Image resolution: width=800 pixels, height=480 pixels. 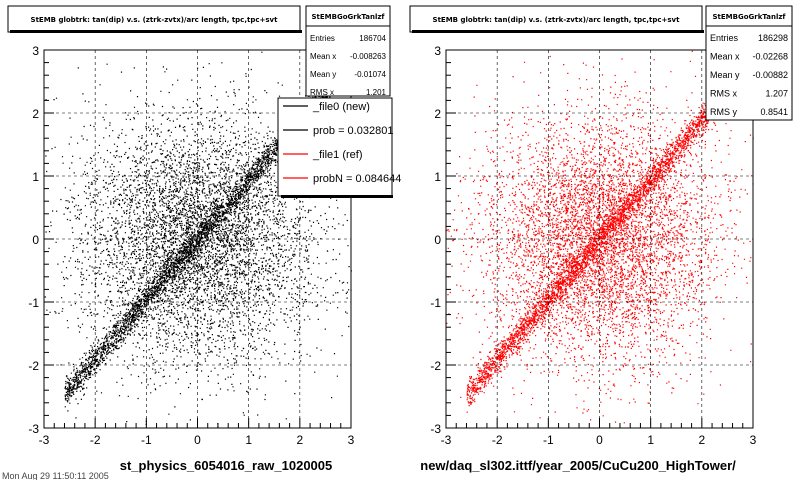 What do you see at coordinates (248, 440) in the screenshot?
I see `left-x-tick-label-4: 1` at bounding box center [248, 440].